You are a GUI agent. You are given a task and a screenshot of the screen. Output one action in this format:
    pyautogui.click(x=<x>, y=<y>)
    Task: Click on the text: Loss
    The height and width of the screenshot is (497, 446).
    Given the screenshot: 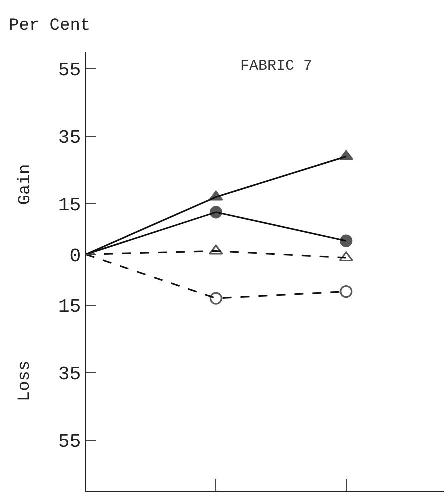 What is the action you would take?
    pyautogui.click(x=26, y=381)
    